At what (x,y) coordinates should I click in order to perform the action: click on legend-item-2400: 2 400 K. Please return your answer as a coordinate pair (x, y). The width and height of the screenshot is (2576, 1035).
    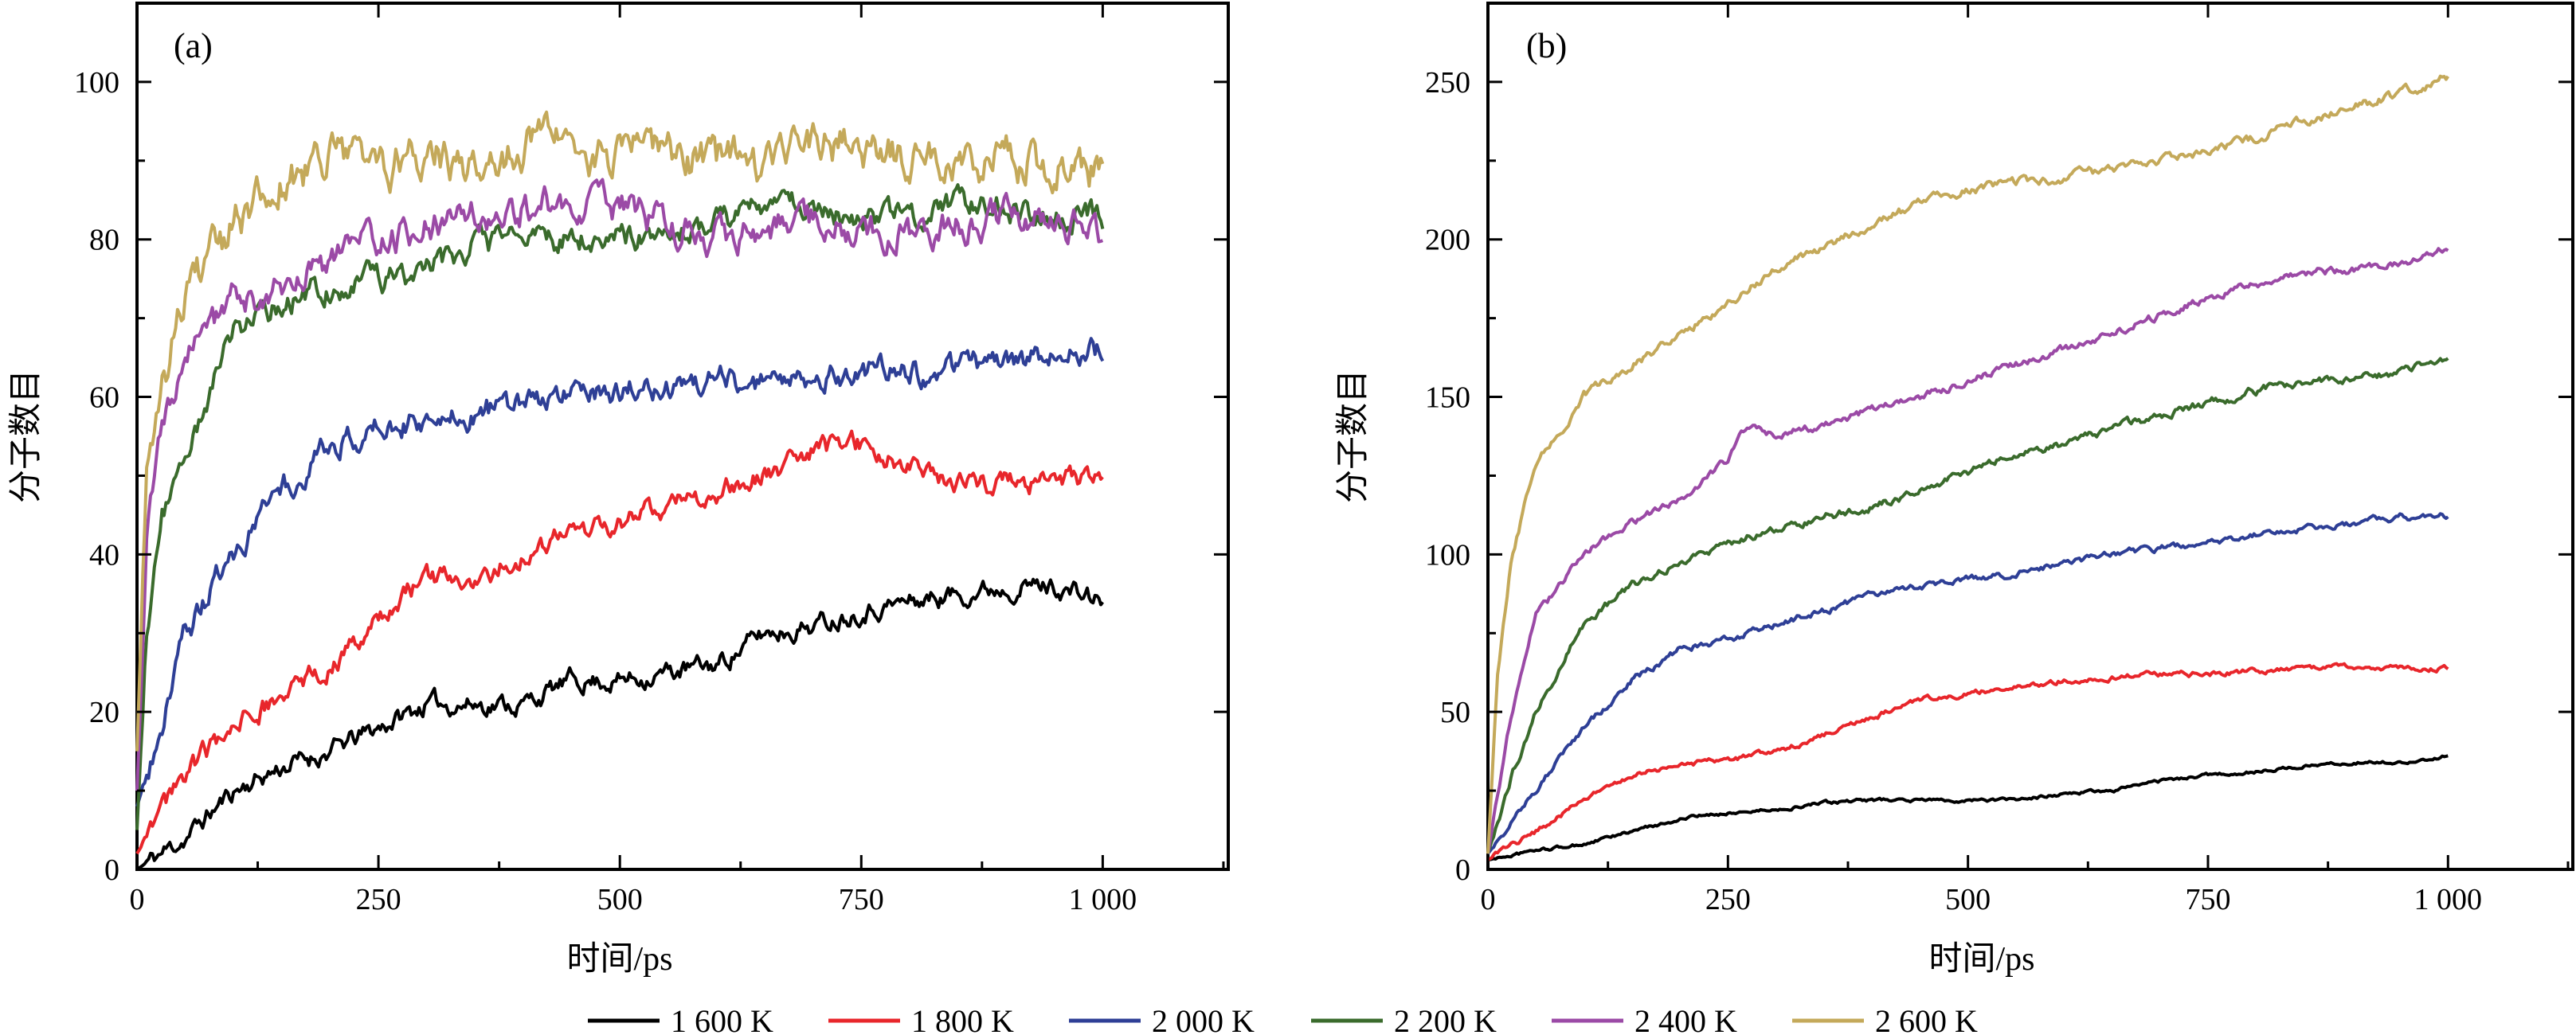
    Looking at the image, I should click on (1644, 1019).